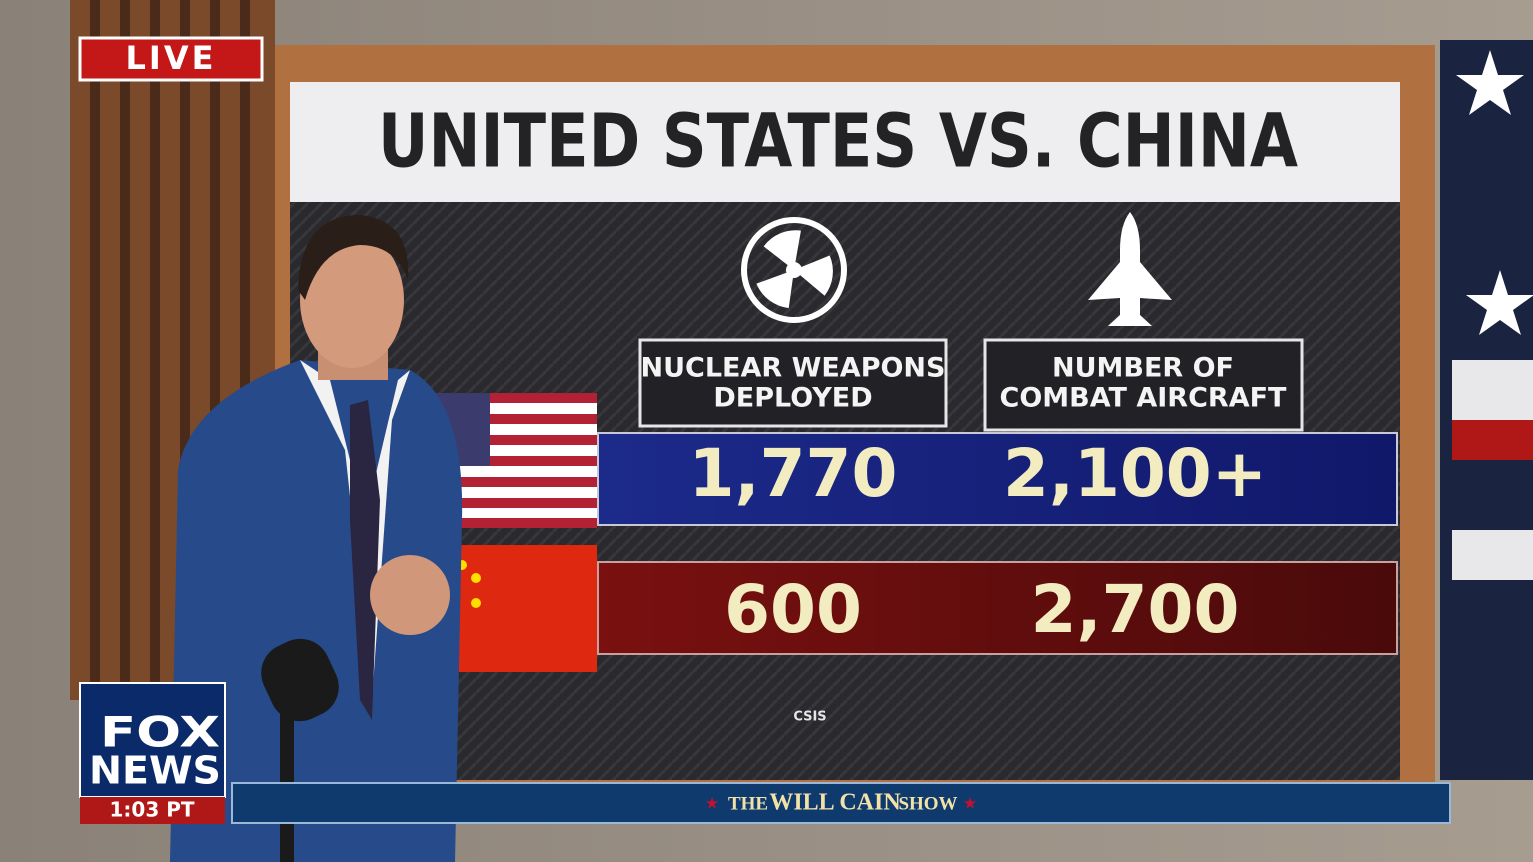  What do you see at coordinates (793, 473) in the screenshot?
I see `table-cell: 1,770` at bounding box center [793, 473].